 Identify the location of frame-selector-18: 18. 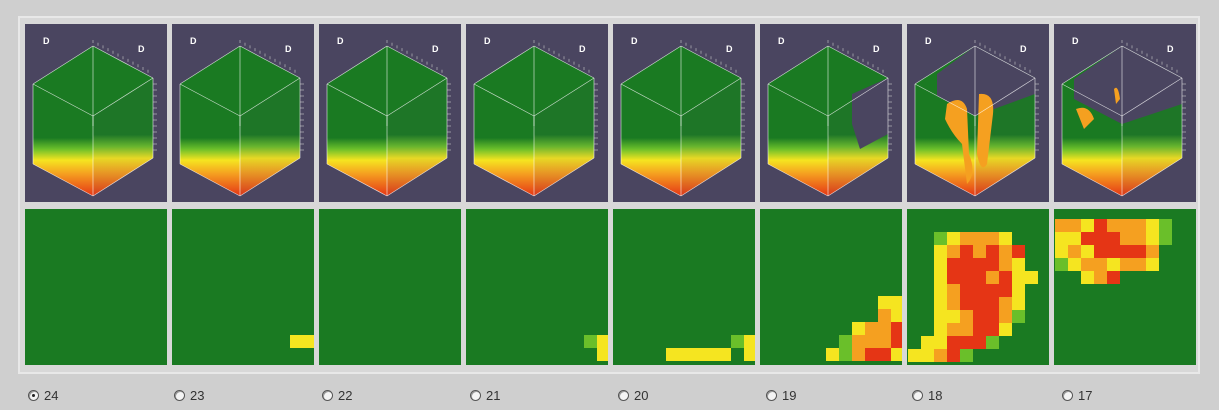
(927, 395).